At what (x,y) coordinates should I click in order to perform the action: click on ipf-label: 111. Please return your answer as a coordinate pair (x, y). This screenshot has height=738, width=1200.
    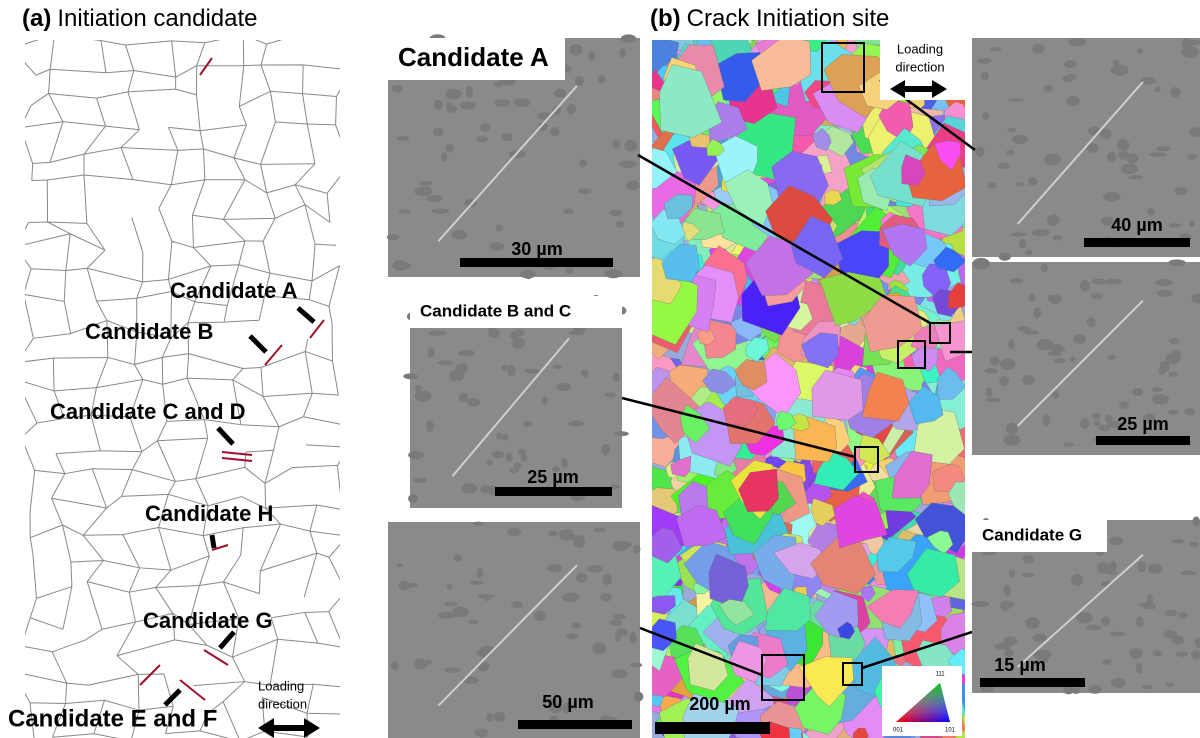
    Looking at the image, I should click on (940, 675).